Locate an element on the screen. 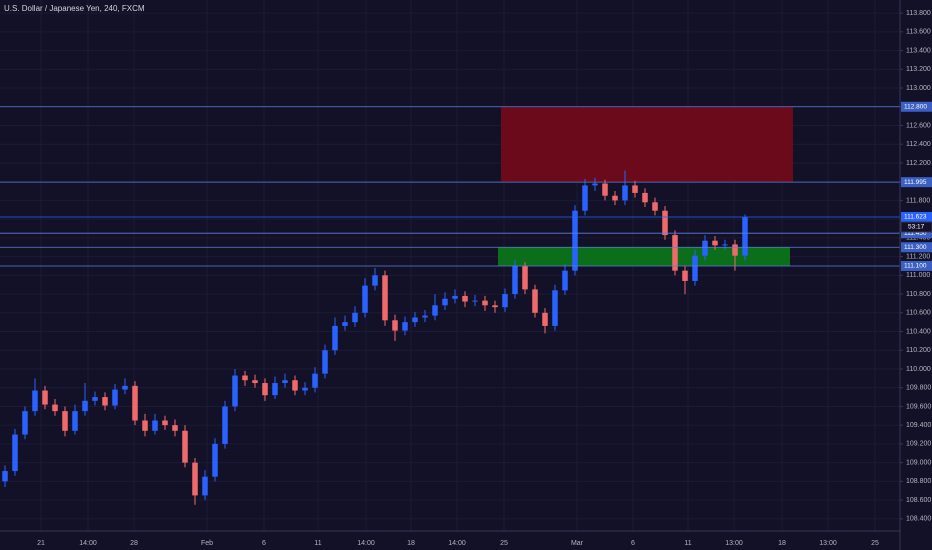  x-tick-label: 21 is located at coordinates (41, 543).